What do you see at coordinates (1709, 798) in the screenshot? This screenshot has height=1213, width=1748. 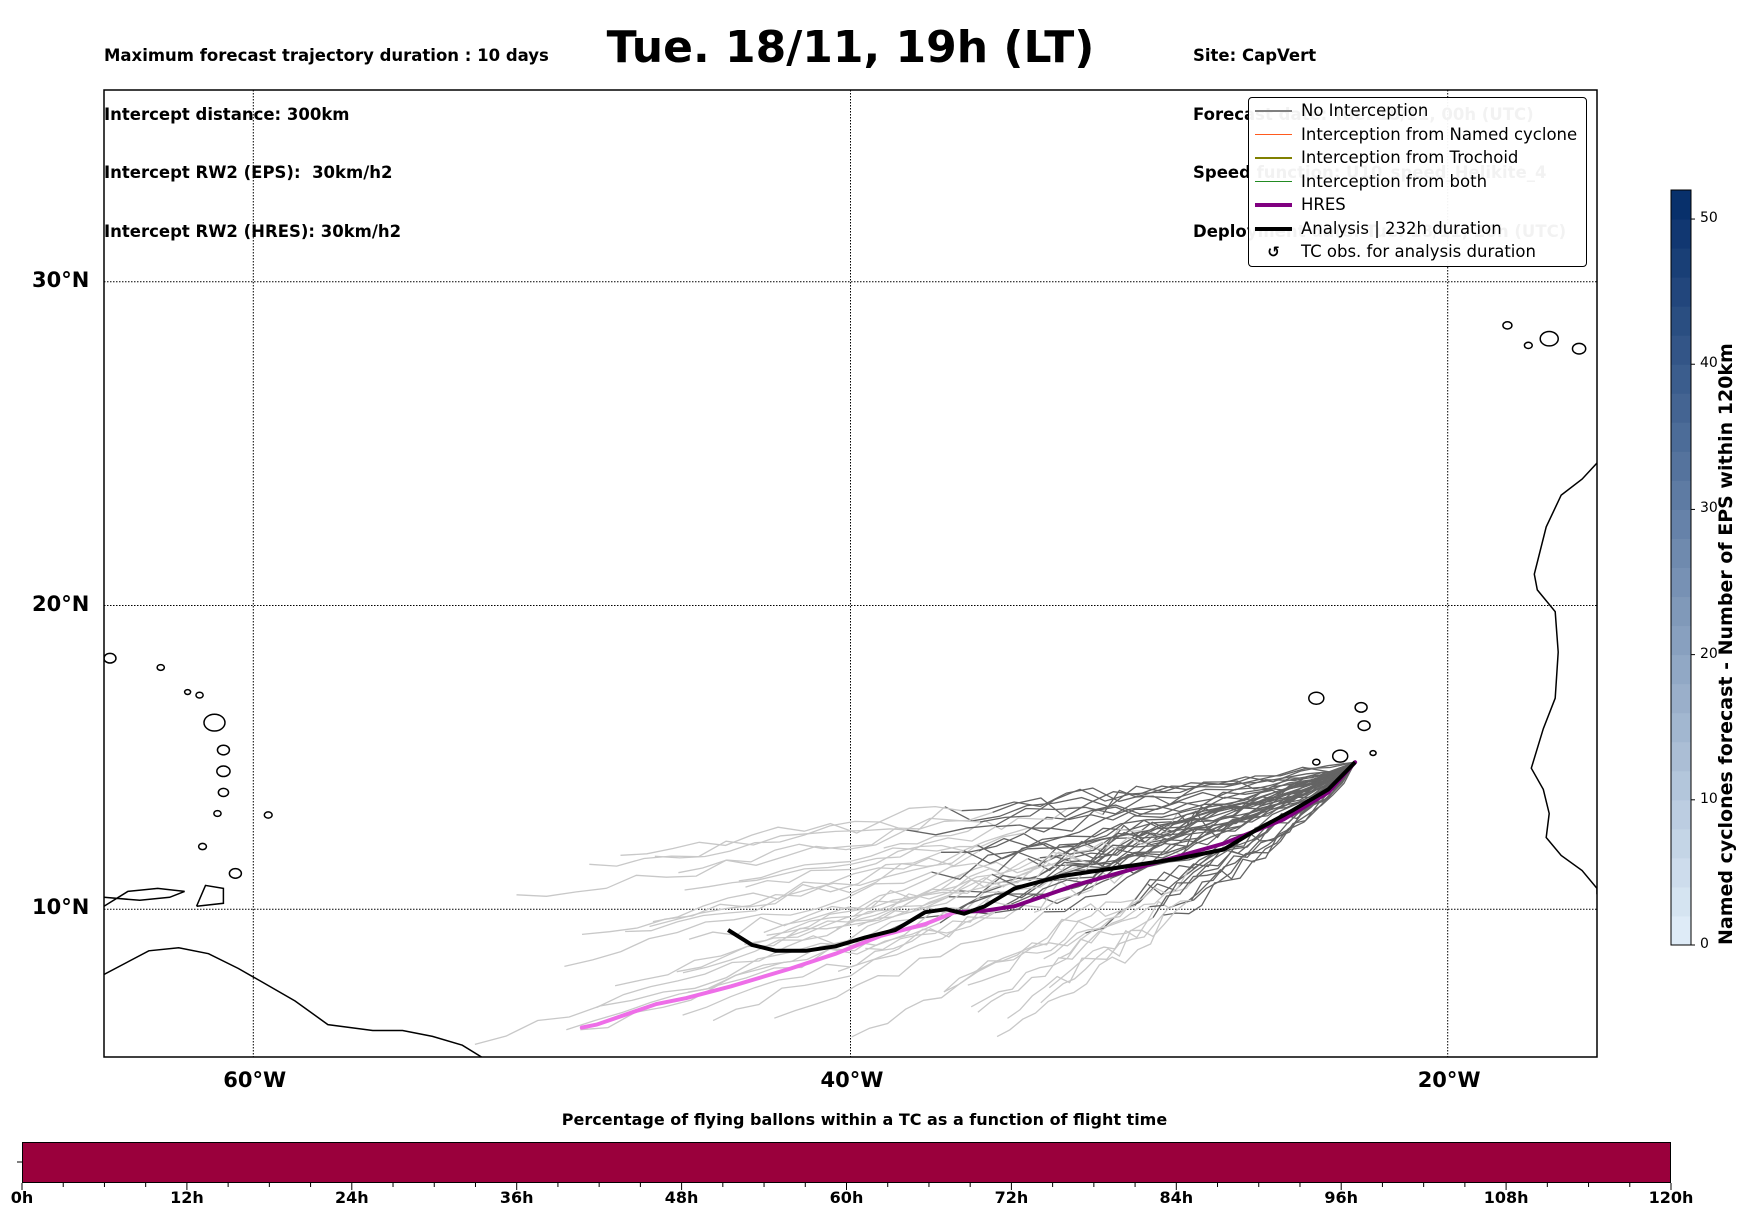 I see `colorbar-tick-label: 10` at bounding box center [1709, 798].